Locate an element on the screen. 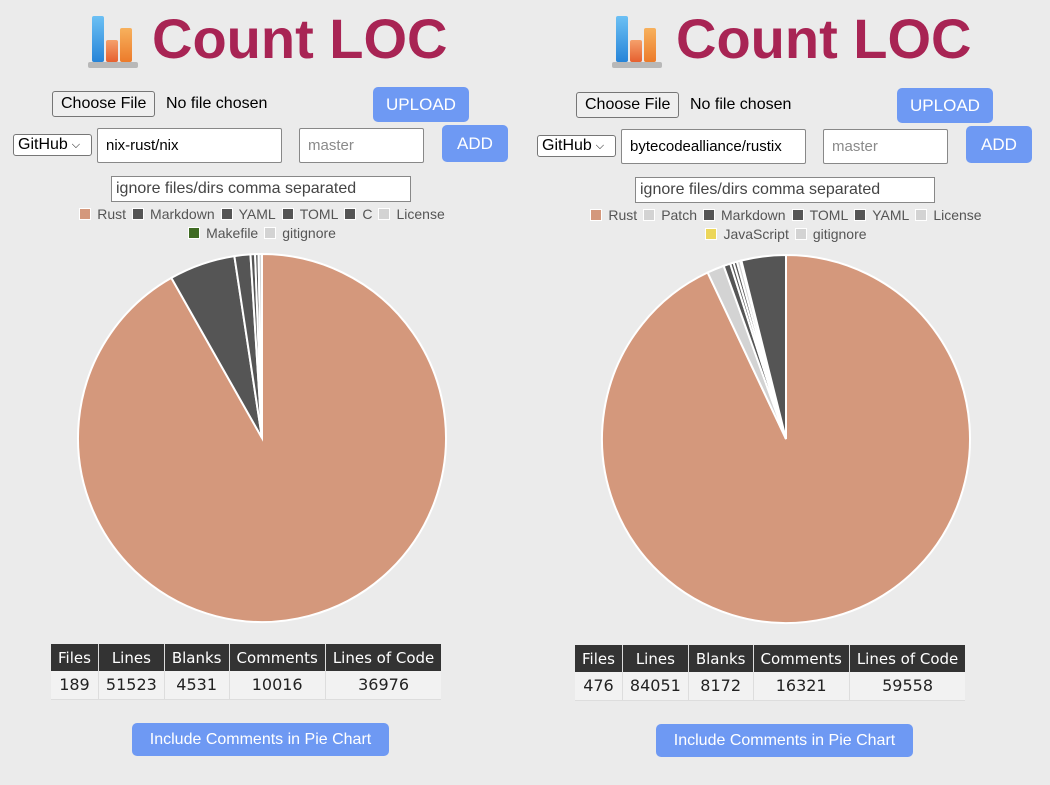 This screenshot has height=785, width=1050. legend-label: Patch is located at coordinates (679, 215).